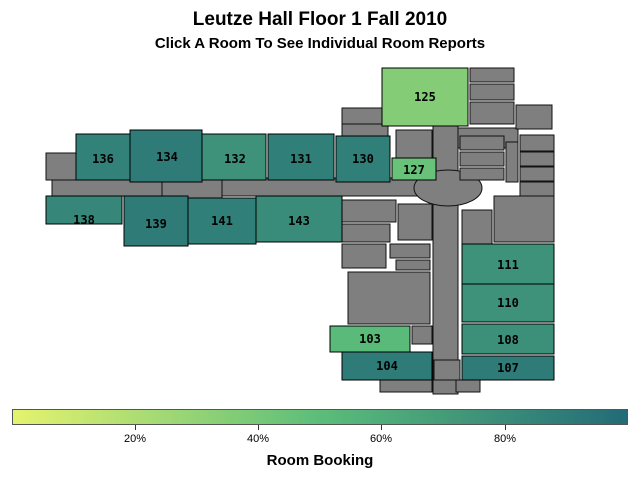 This screenshot has width=640, height=480. Describe the element at coordinates (414, 144) in the screenshot. I see `nw-room-c` at that location.